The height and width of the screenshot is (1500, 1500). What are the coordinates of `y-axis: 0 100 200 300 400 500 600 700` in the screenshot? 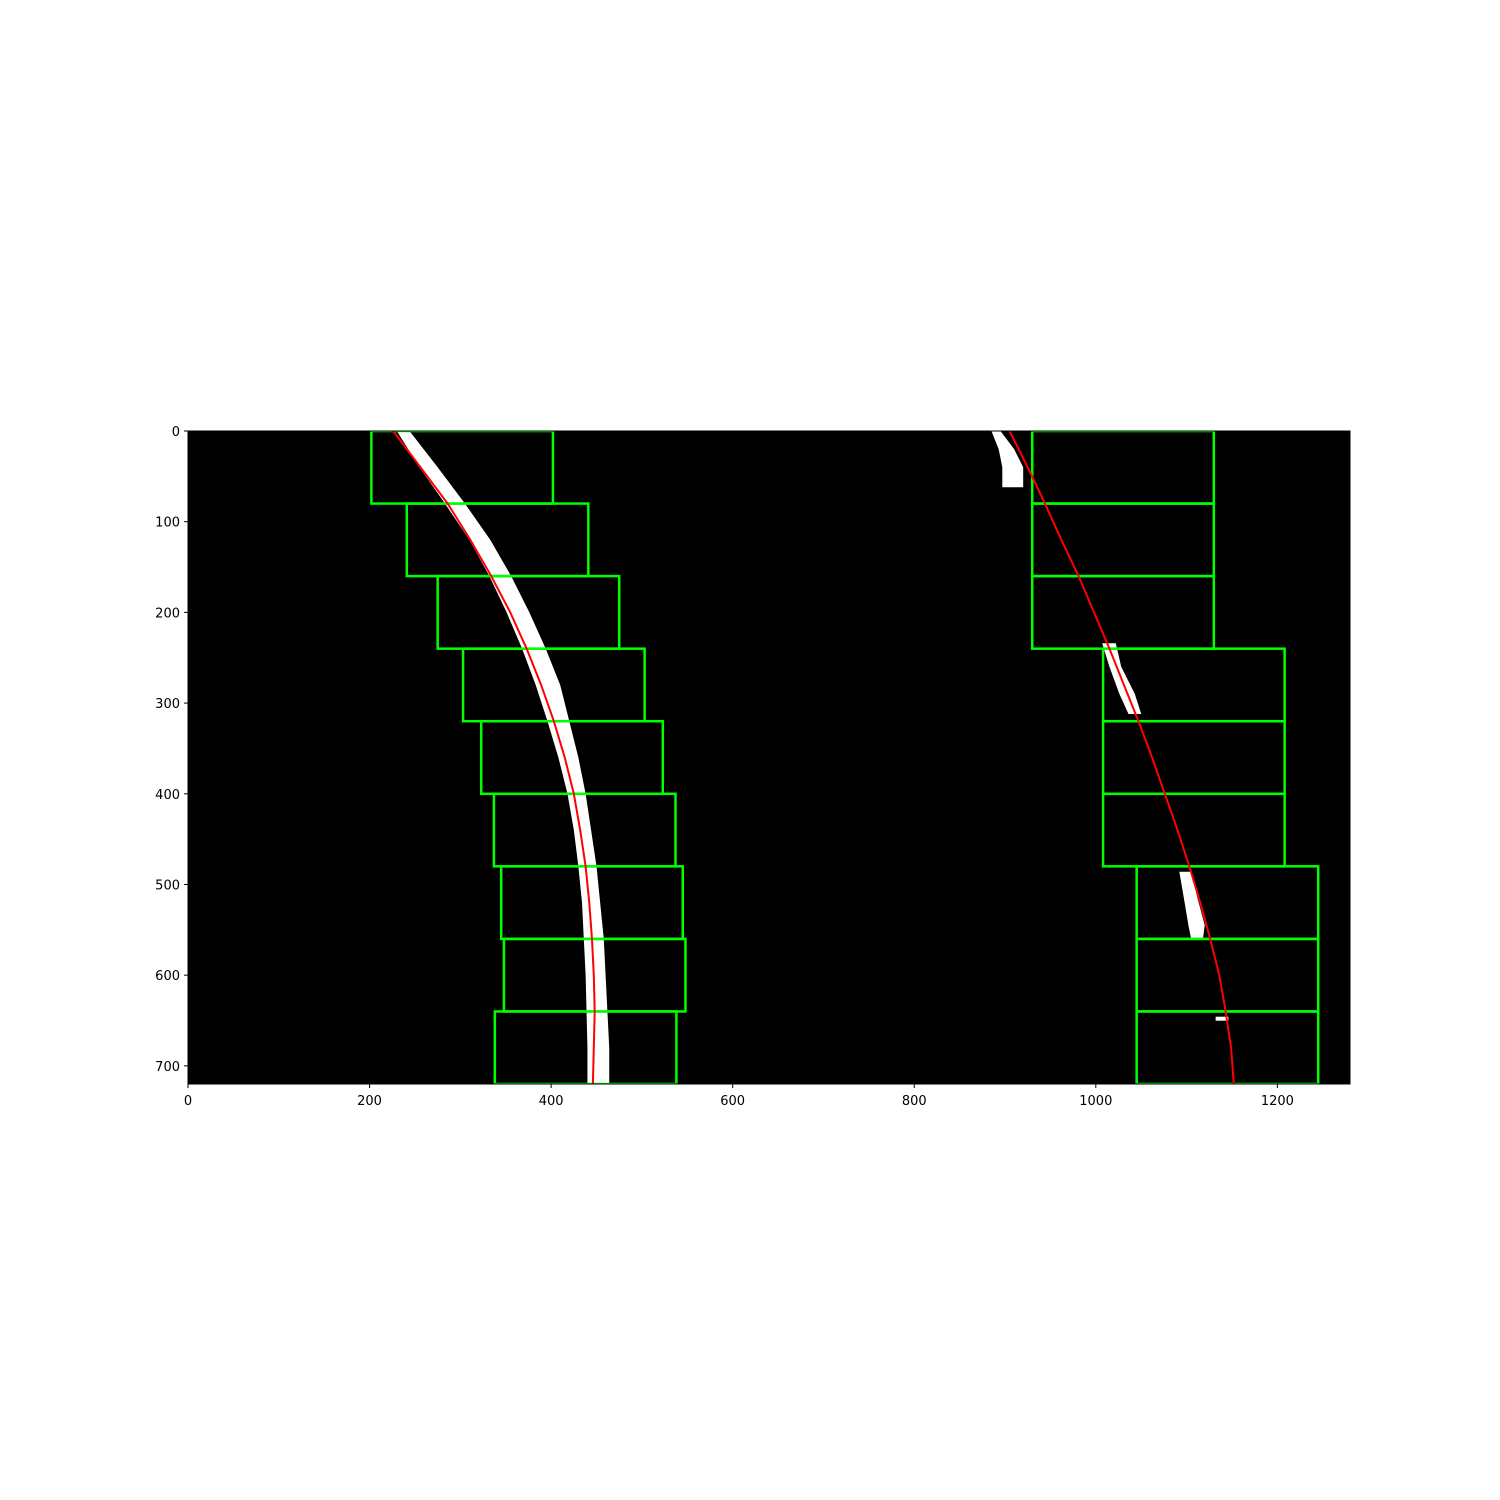 It's located at (171, 750).